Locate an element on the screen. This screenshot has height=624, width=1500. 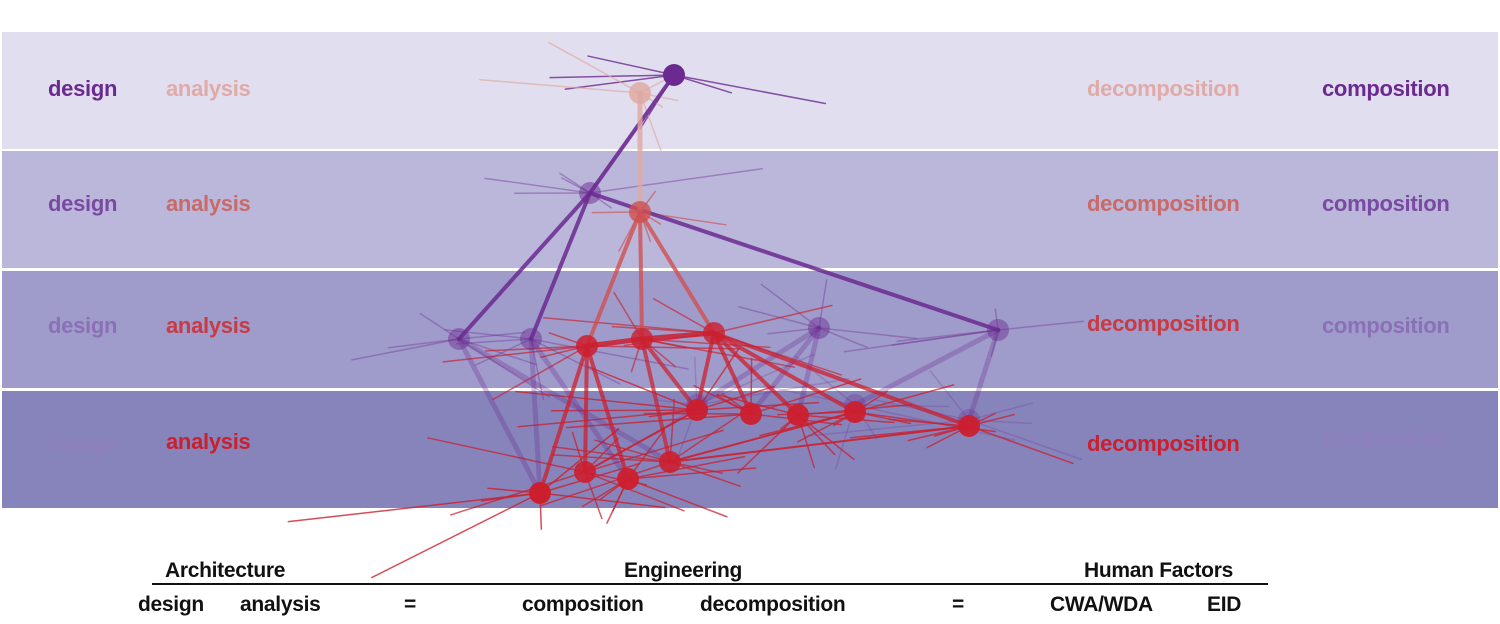
node-r1 is located at coordinates (640, 212).